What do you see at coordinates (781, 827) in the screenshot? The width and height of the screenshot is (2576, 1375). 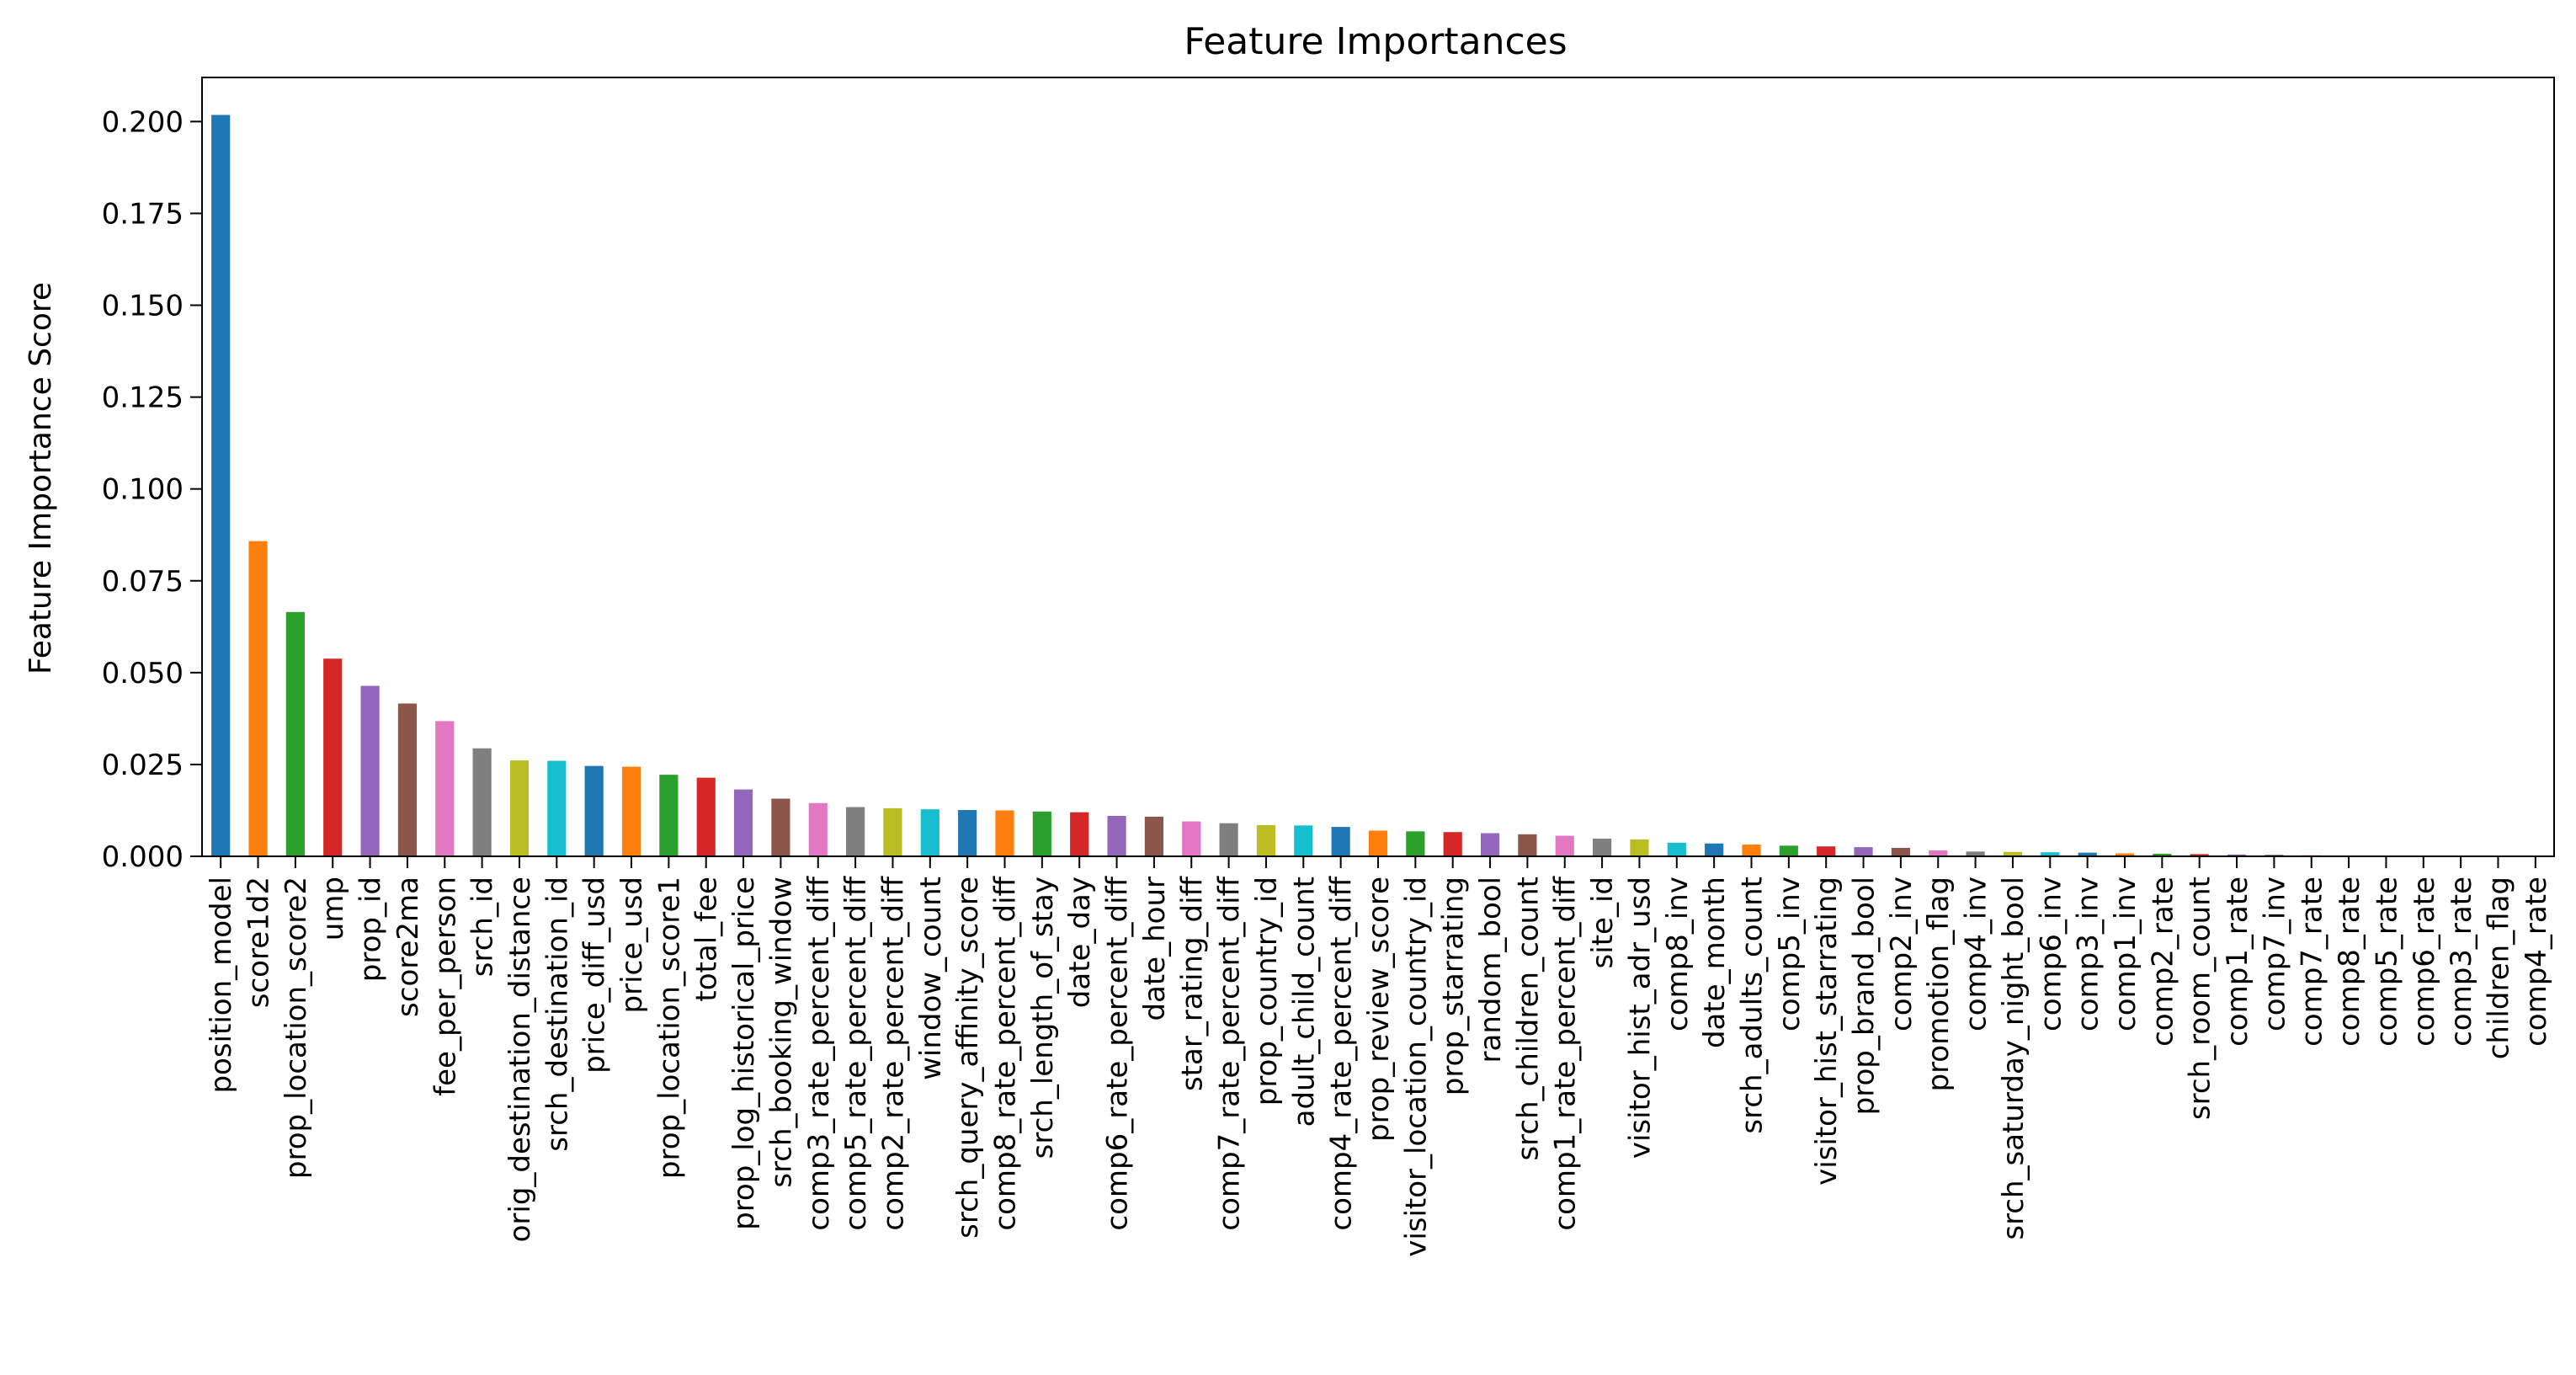 I see `bar-srch-booking-window` at bounding box center [781, 827].